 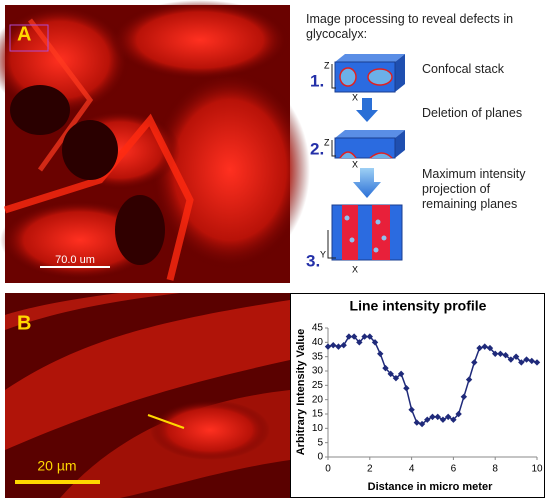 I want to click on y-tick-label: 20, so click(x=318, y=399).